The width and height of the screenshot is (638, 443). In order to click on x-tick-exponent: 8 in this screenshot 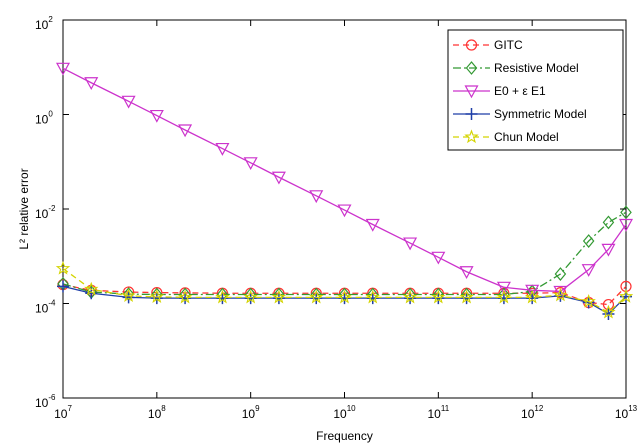, I will do `click(163, 408)`.